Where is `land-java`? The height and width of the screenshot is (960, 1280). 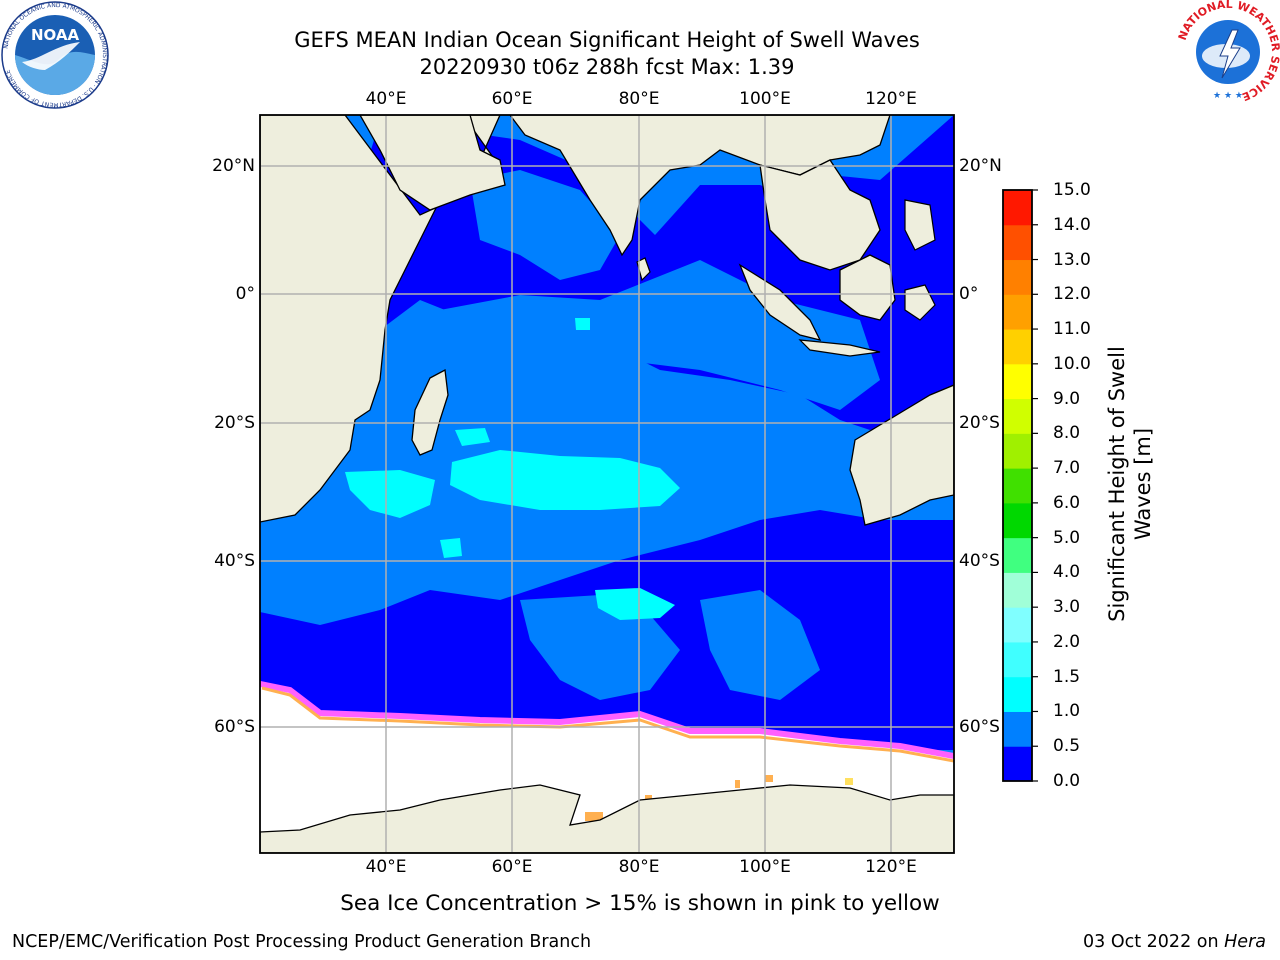
land-java is located at coordinates (839, 348).